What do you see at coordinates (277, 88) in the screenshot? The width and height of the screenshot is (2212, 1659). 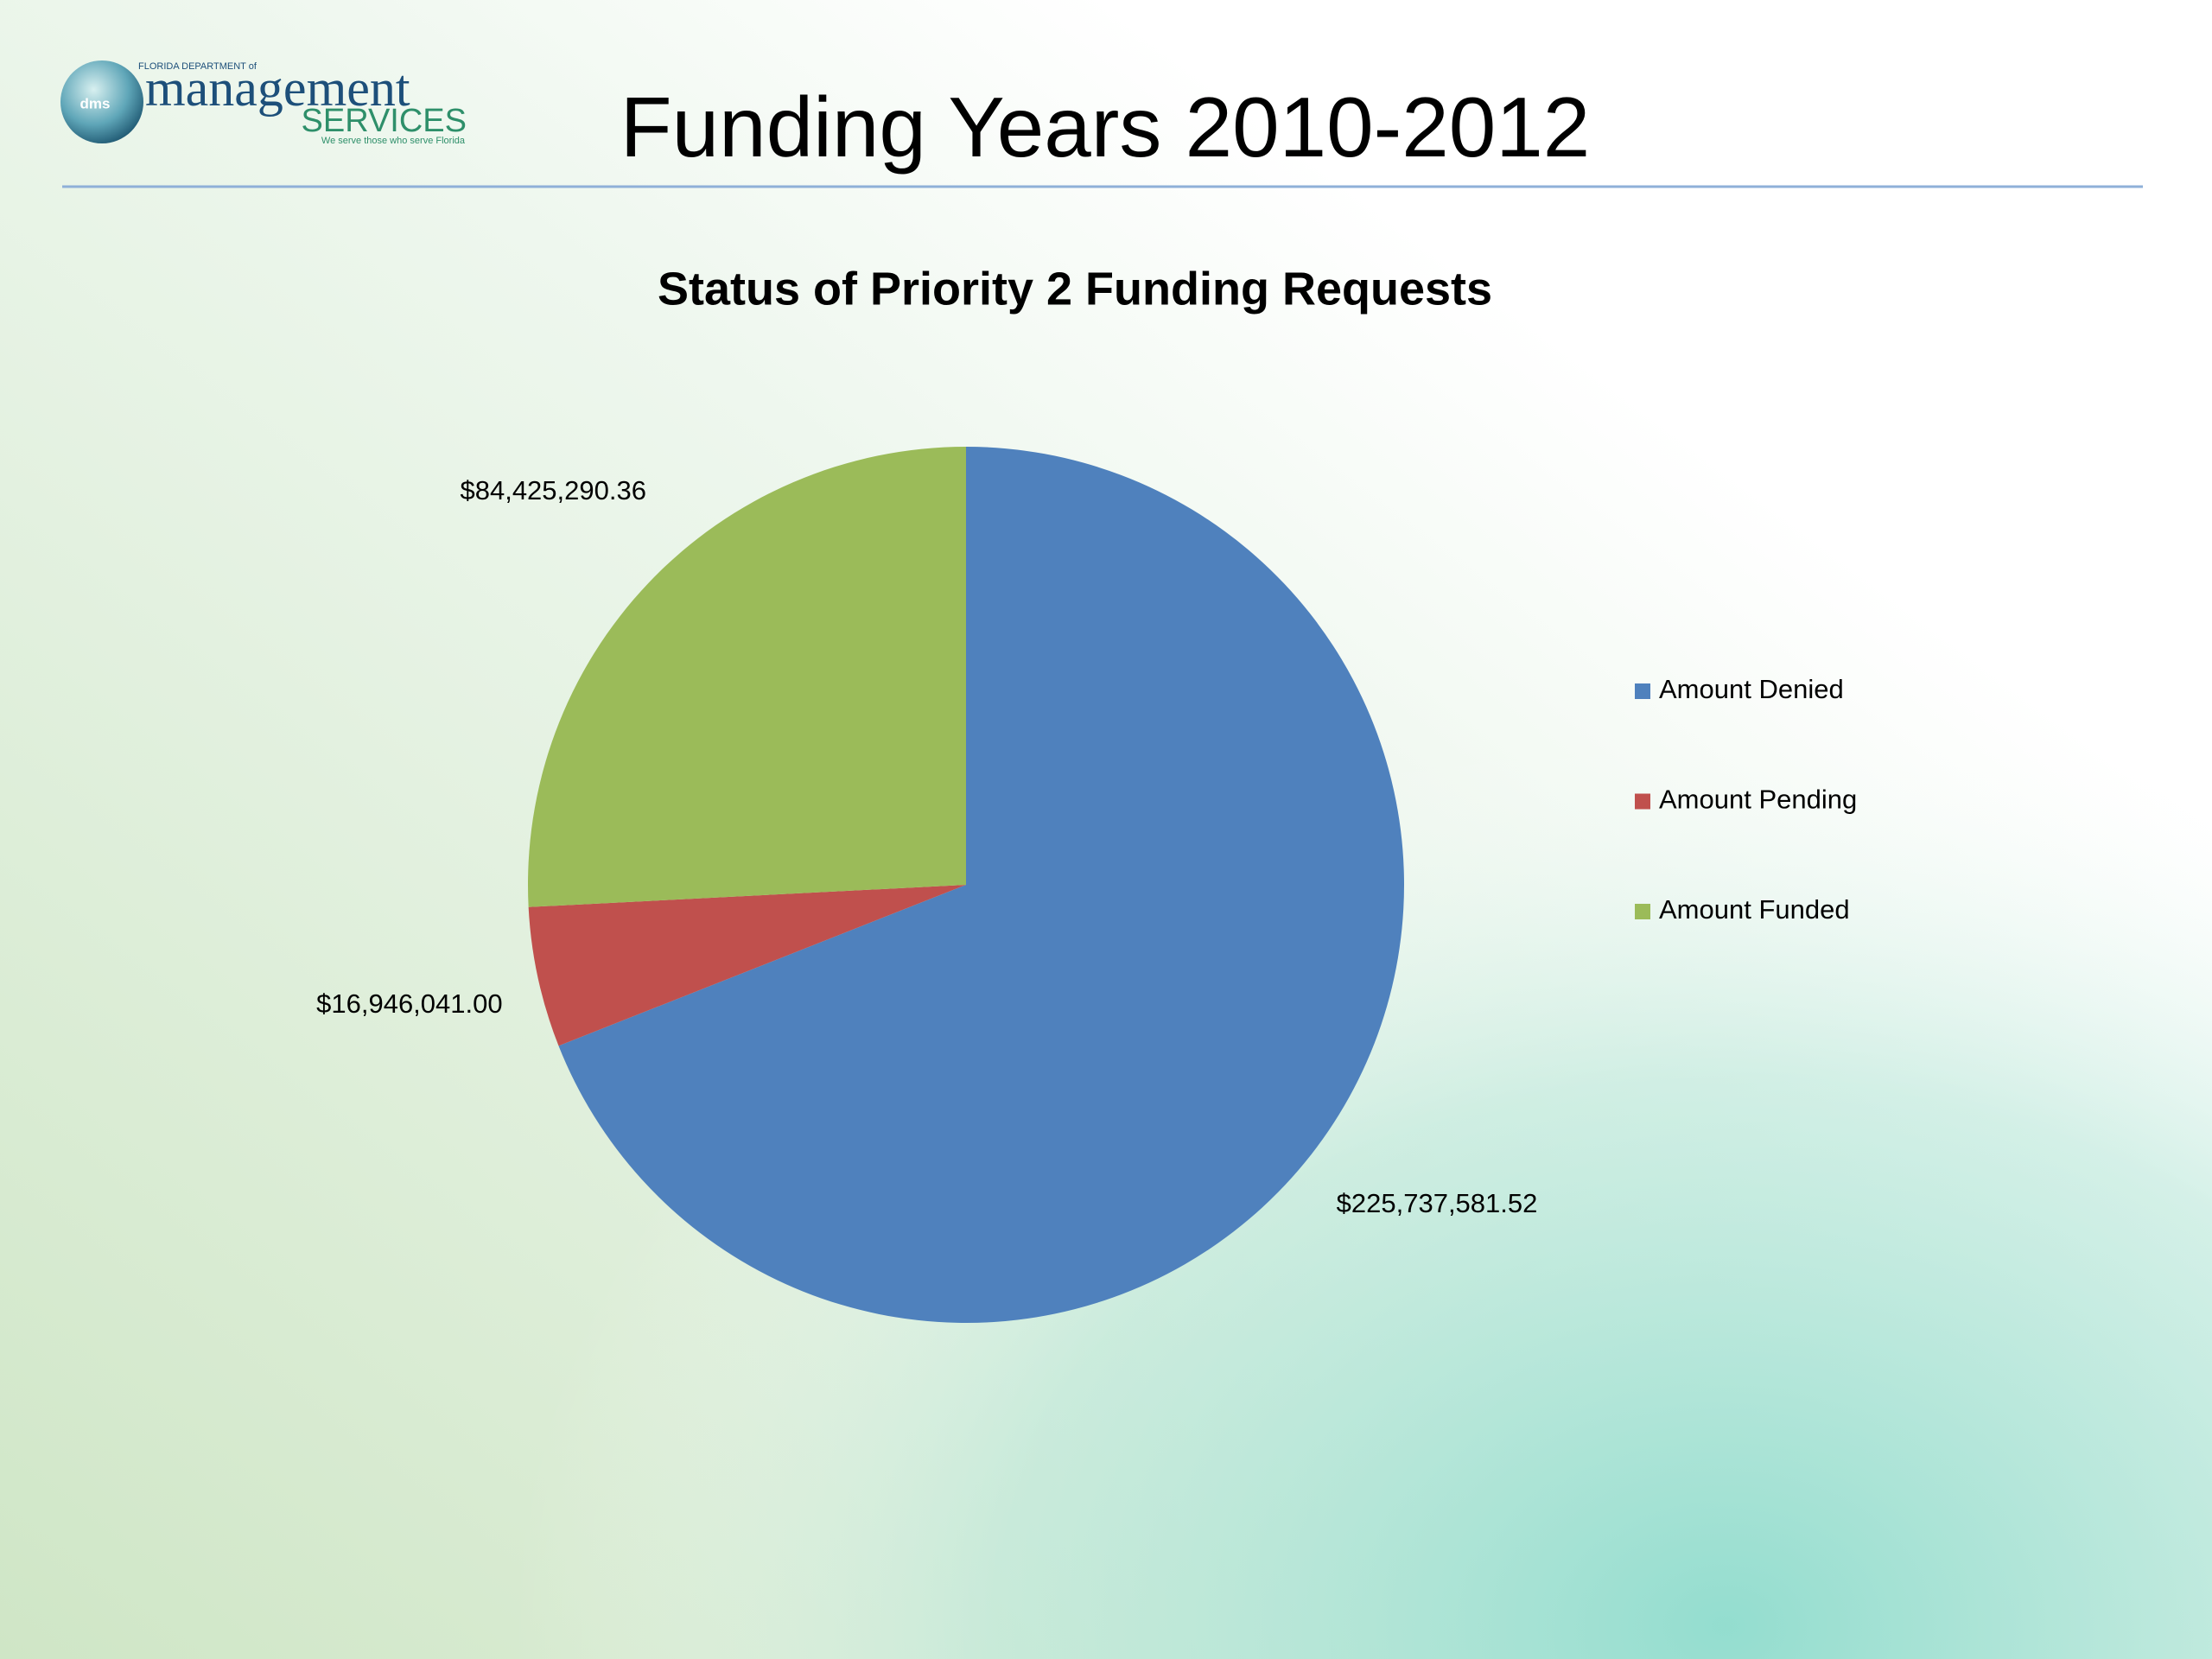 I see `logo-name: management` at bounding box center [277, 88].